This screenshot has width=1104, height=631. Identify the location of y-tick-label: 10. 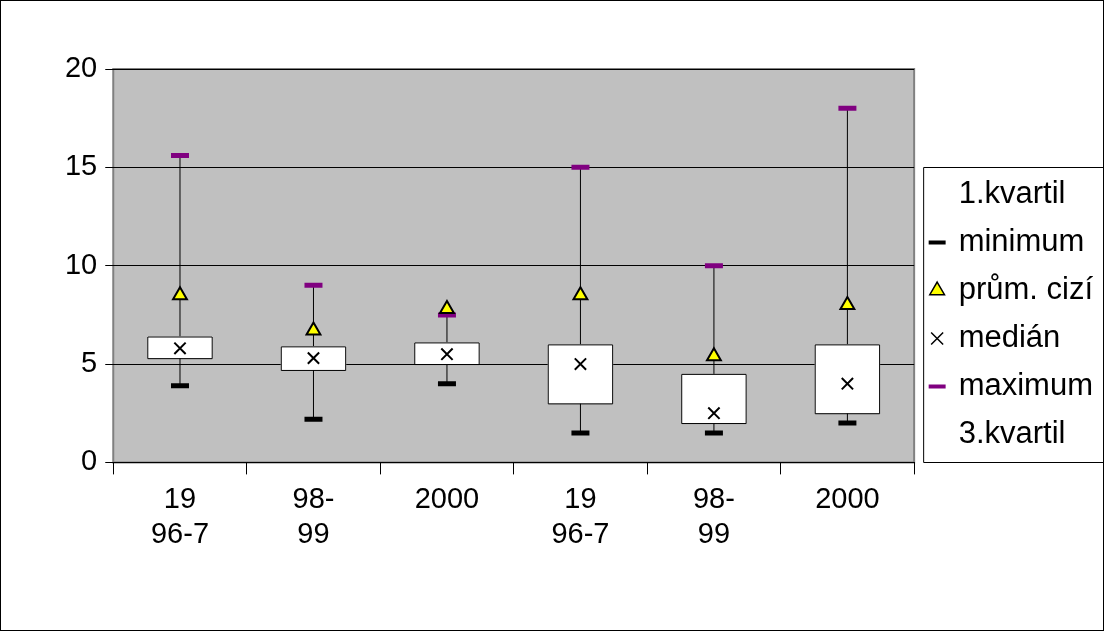
(81, 263).